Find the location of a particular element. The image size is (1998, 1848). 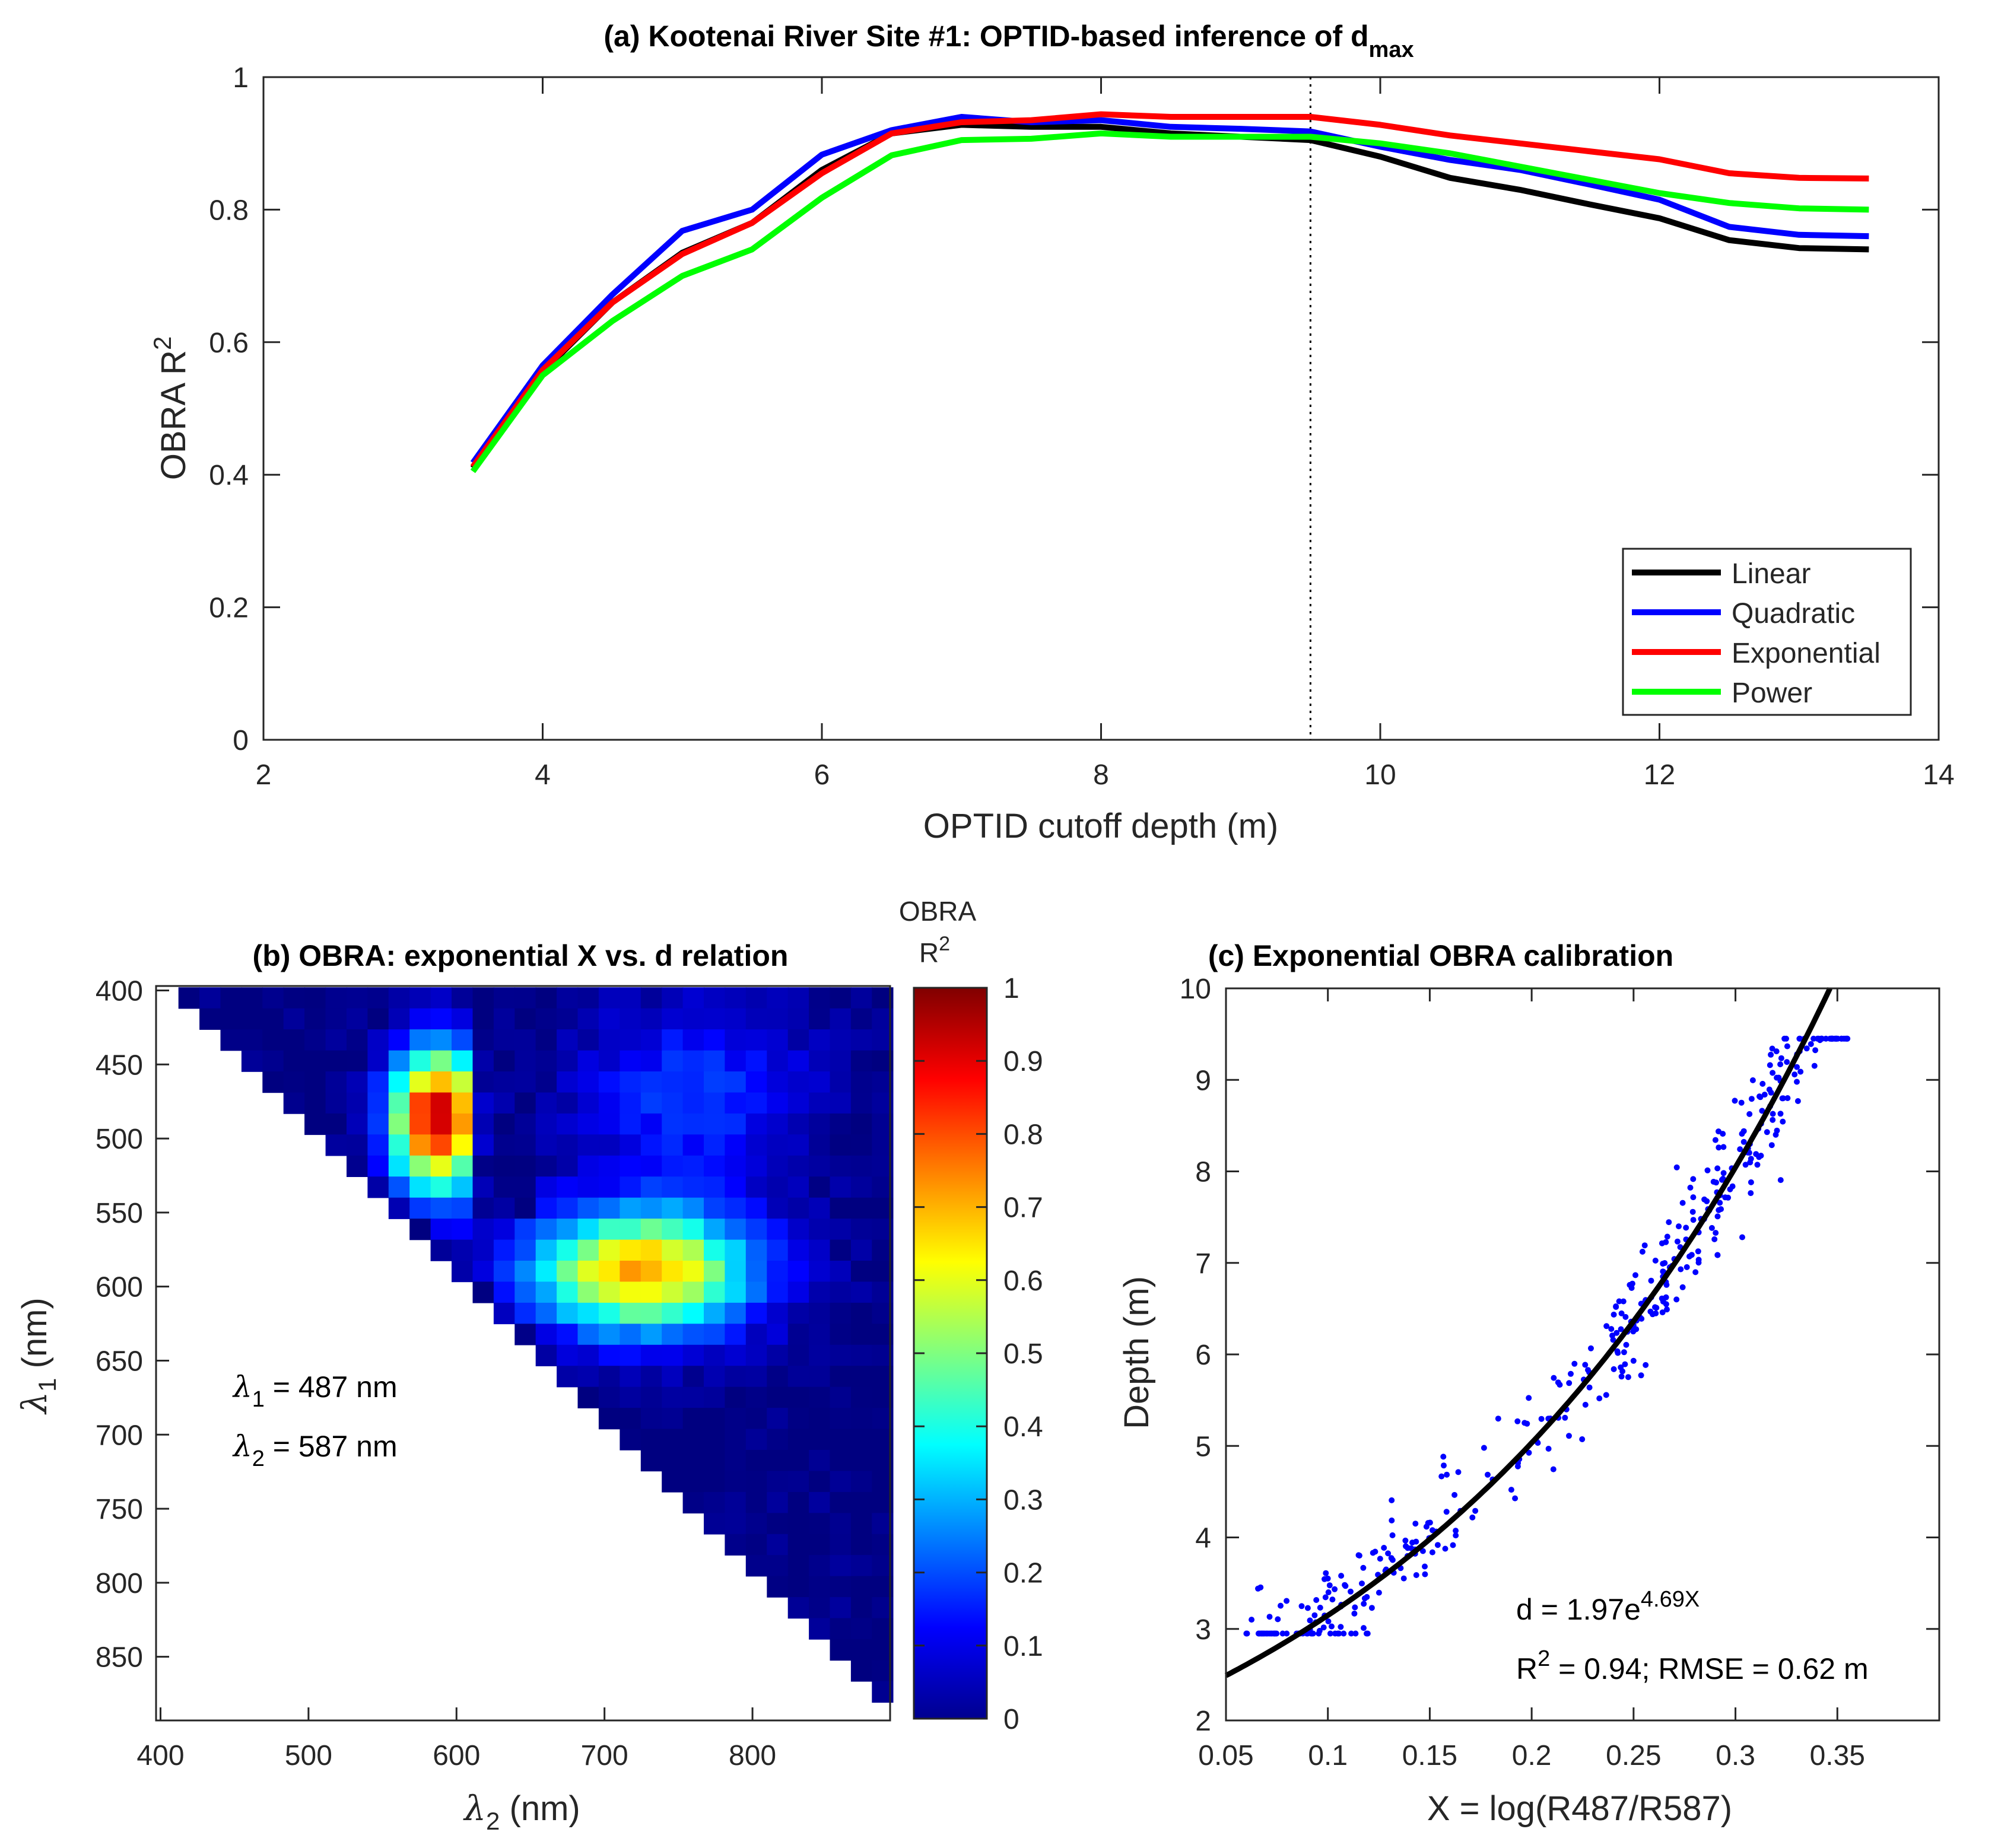

panel-c-xtick-label: 0.15 is located at coordinates (1429, 1756).